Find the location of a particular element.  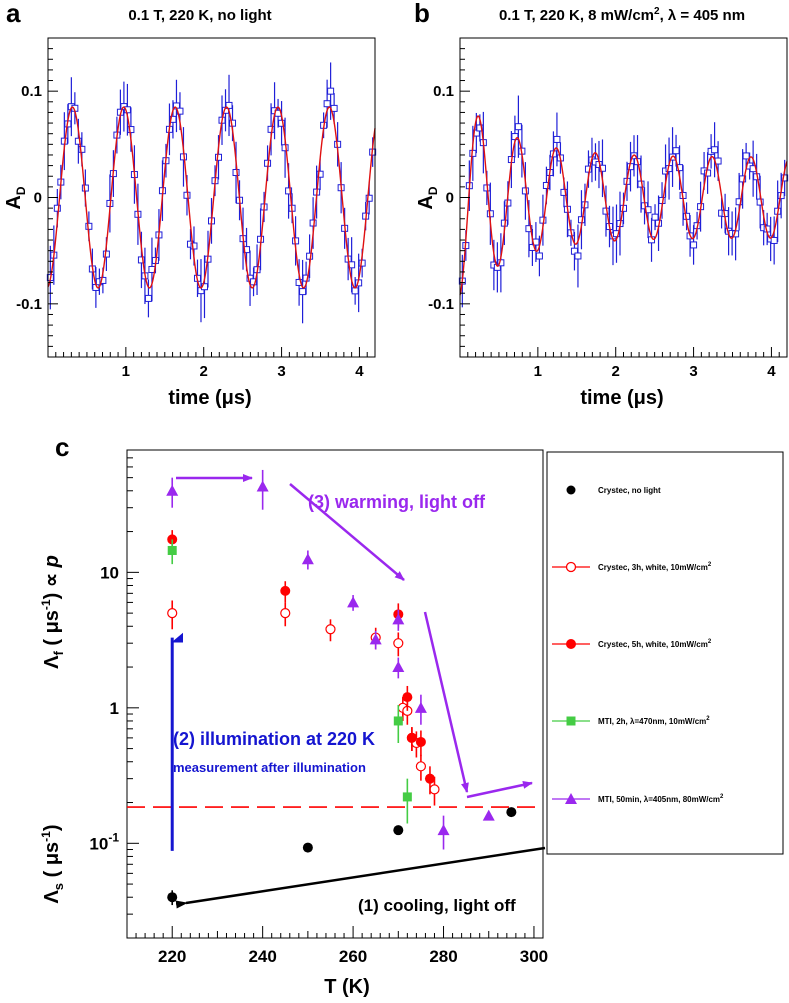

annotation-warming: (3) warming, light off is located at coordinates (397, 502).